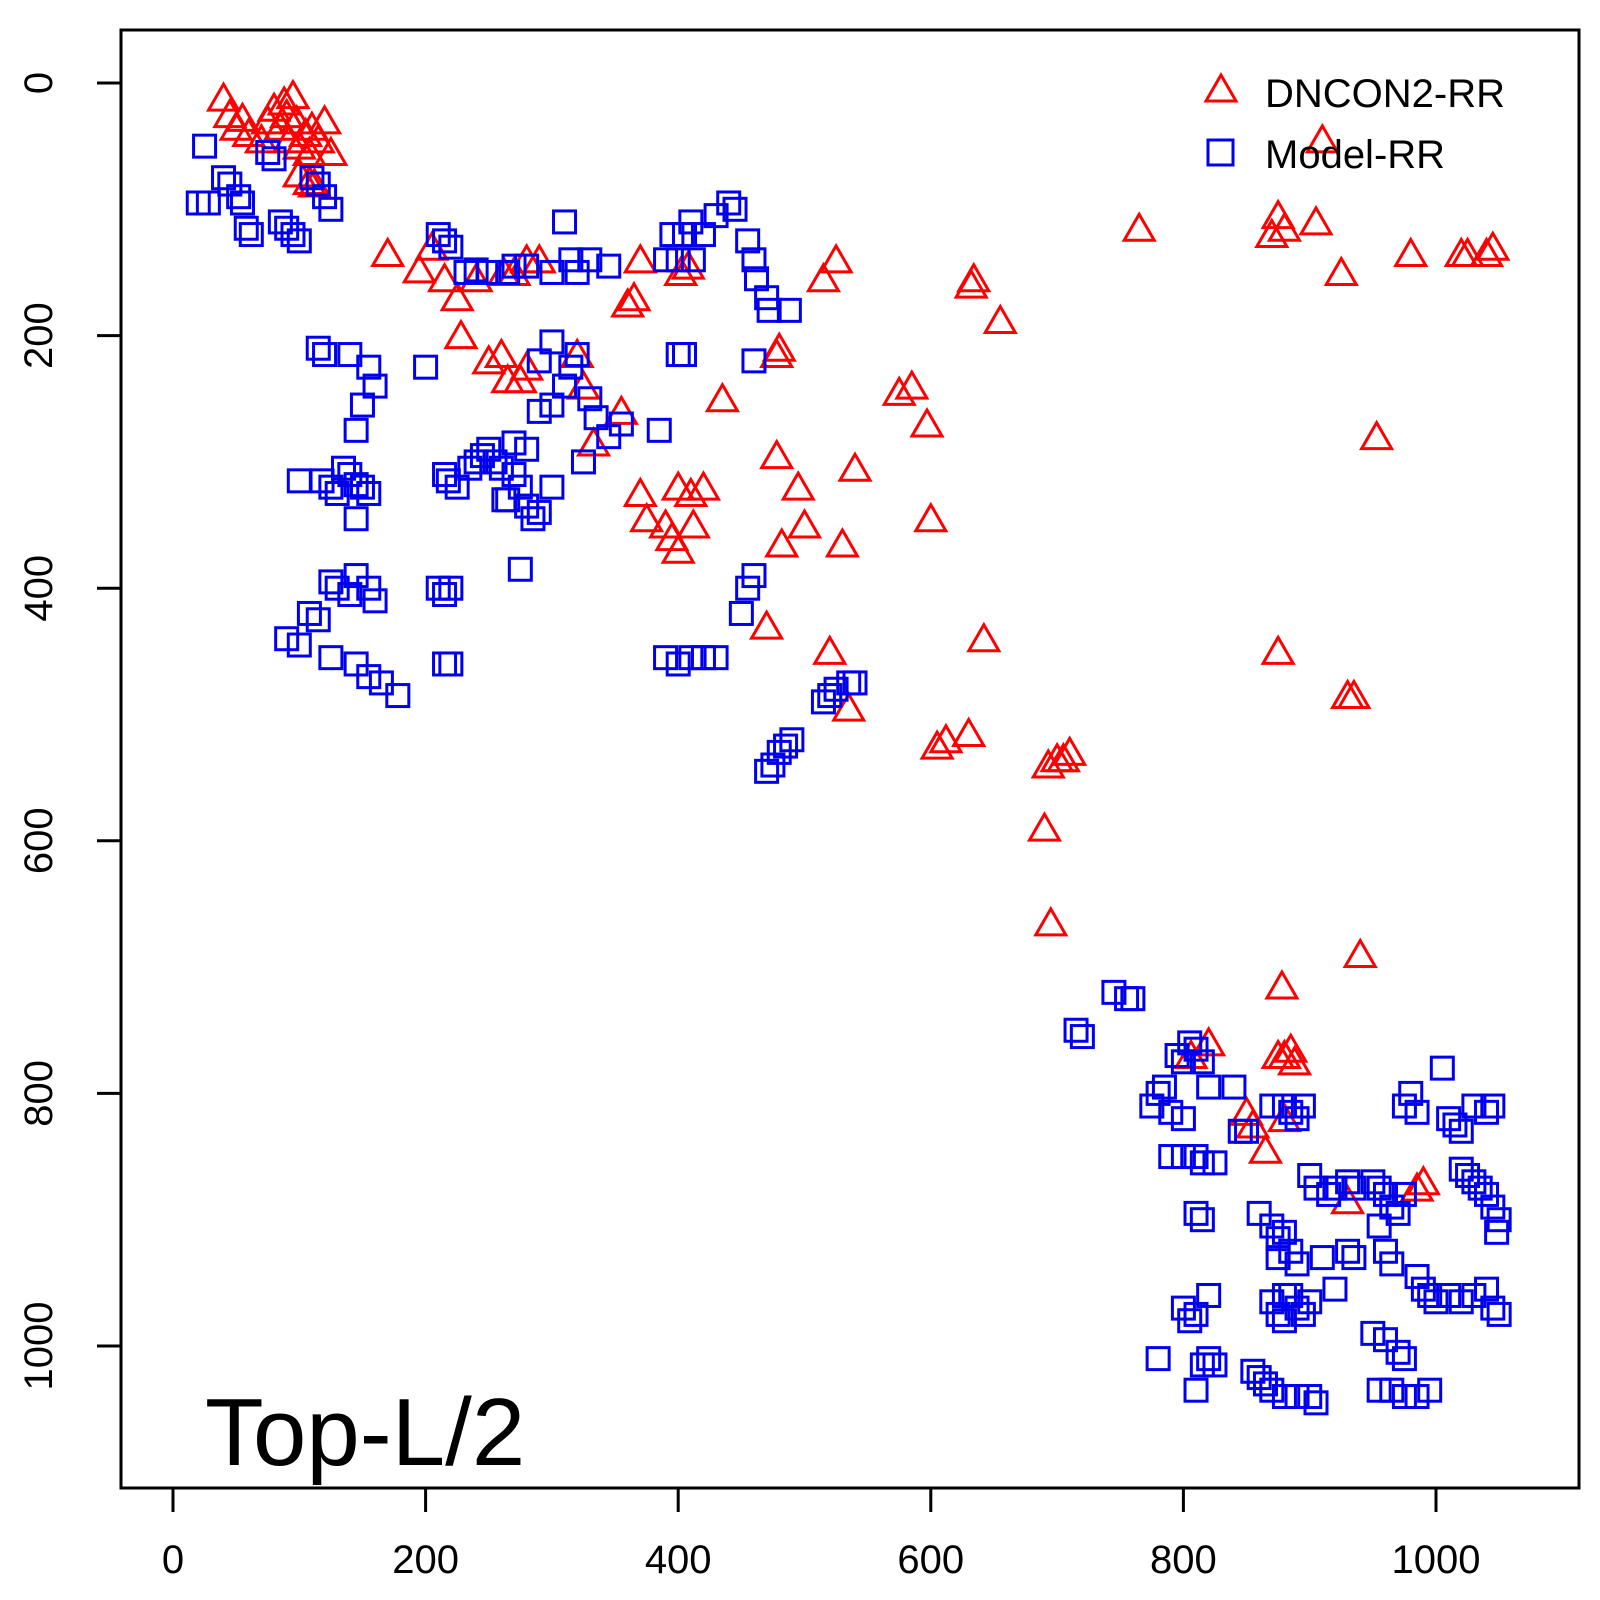  I want to click on legend-label-dncon2-rr: DNCON2-RR, so click(1385, 94).